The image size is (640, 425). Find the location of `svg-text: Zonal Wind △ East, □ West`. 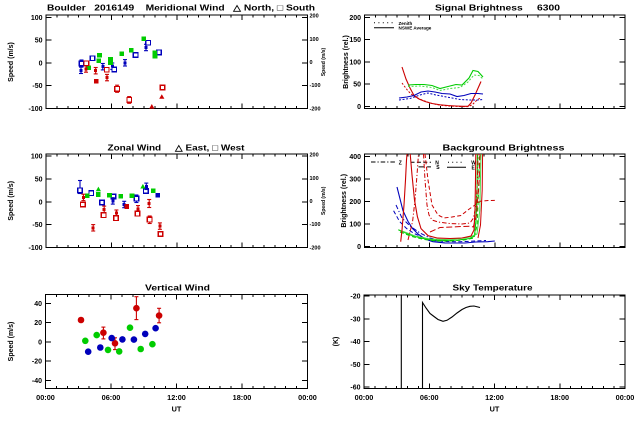

svg-text: Zonal Wind △ East, □ West is located at coordinates (176, 148).